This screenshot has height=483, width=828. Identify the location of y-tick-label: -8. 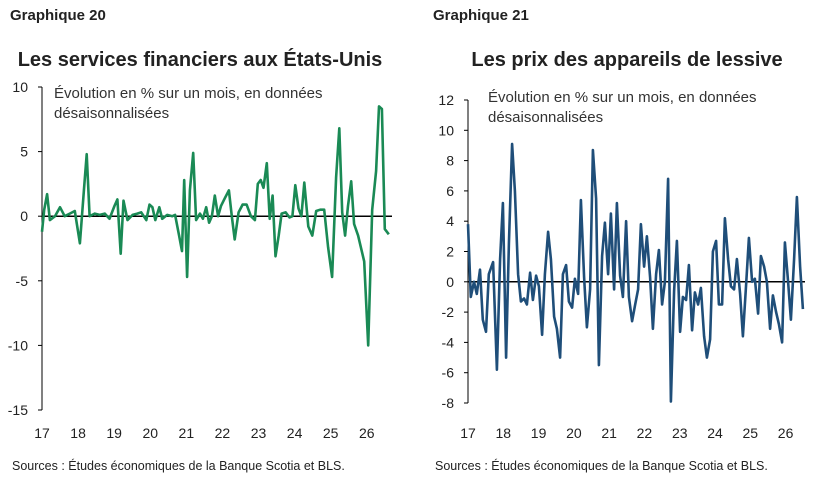
(448, 403).